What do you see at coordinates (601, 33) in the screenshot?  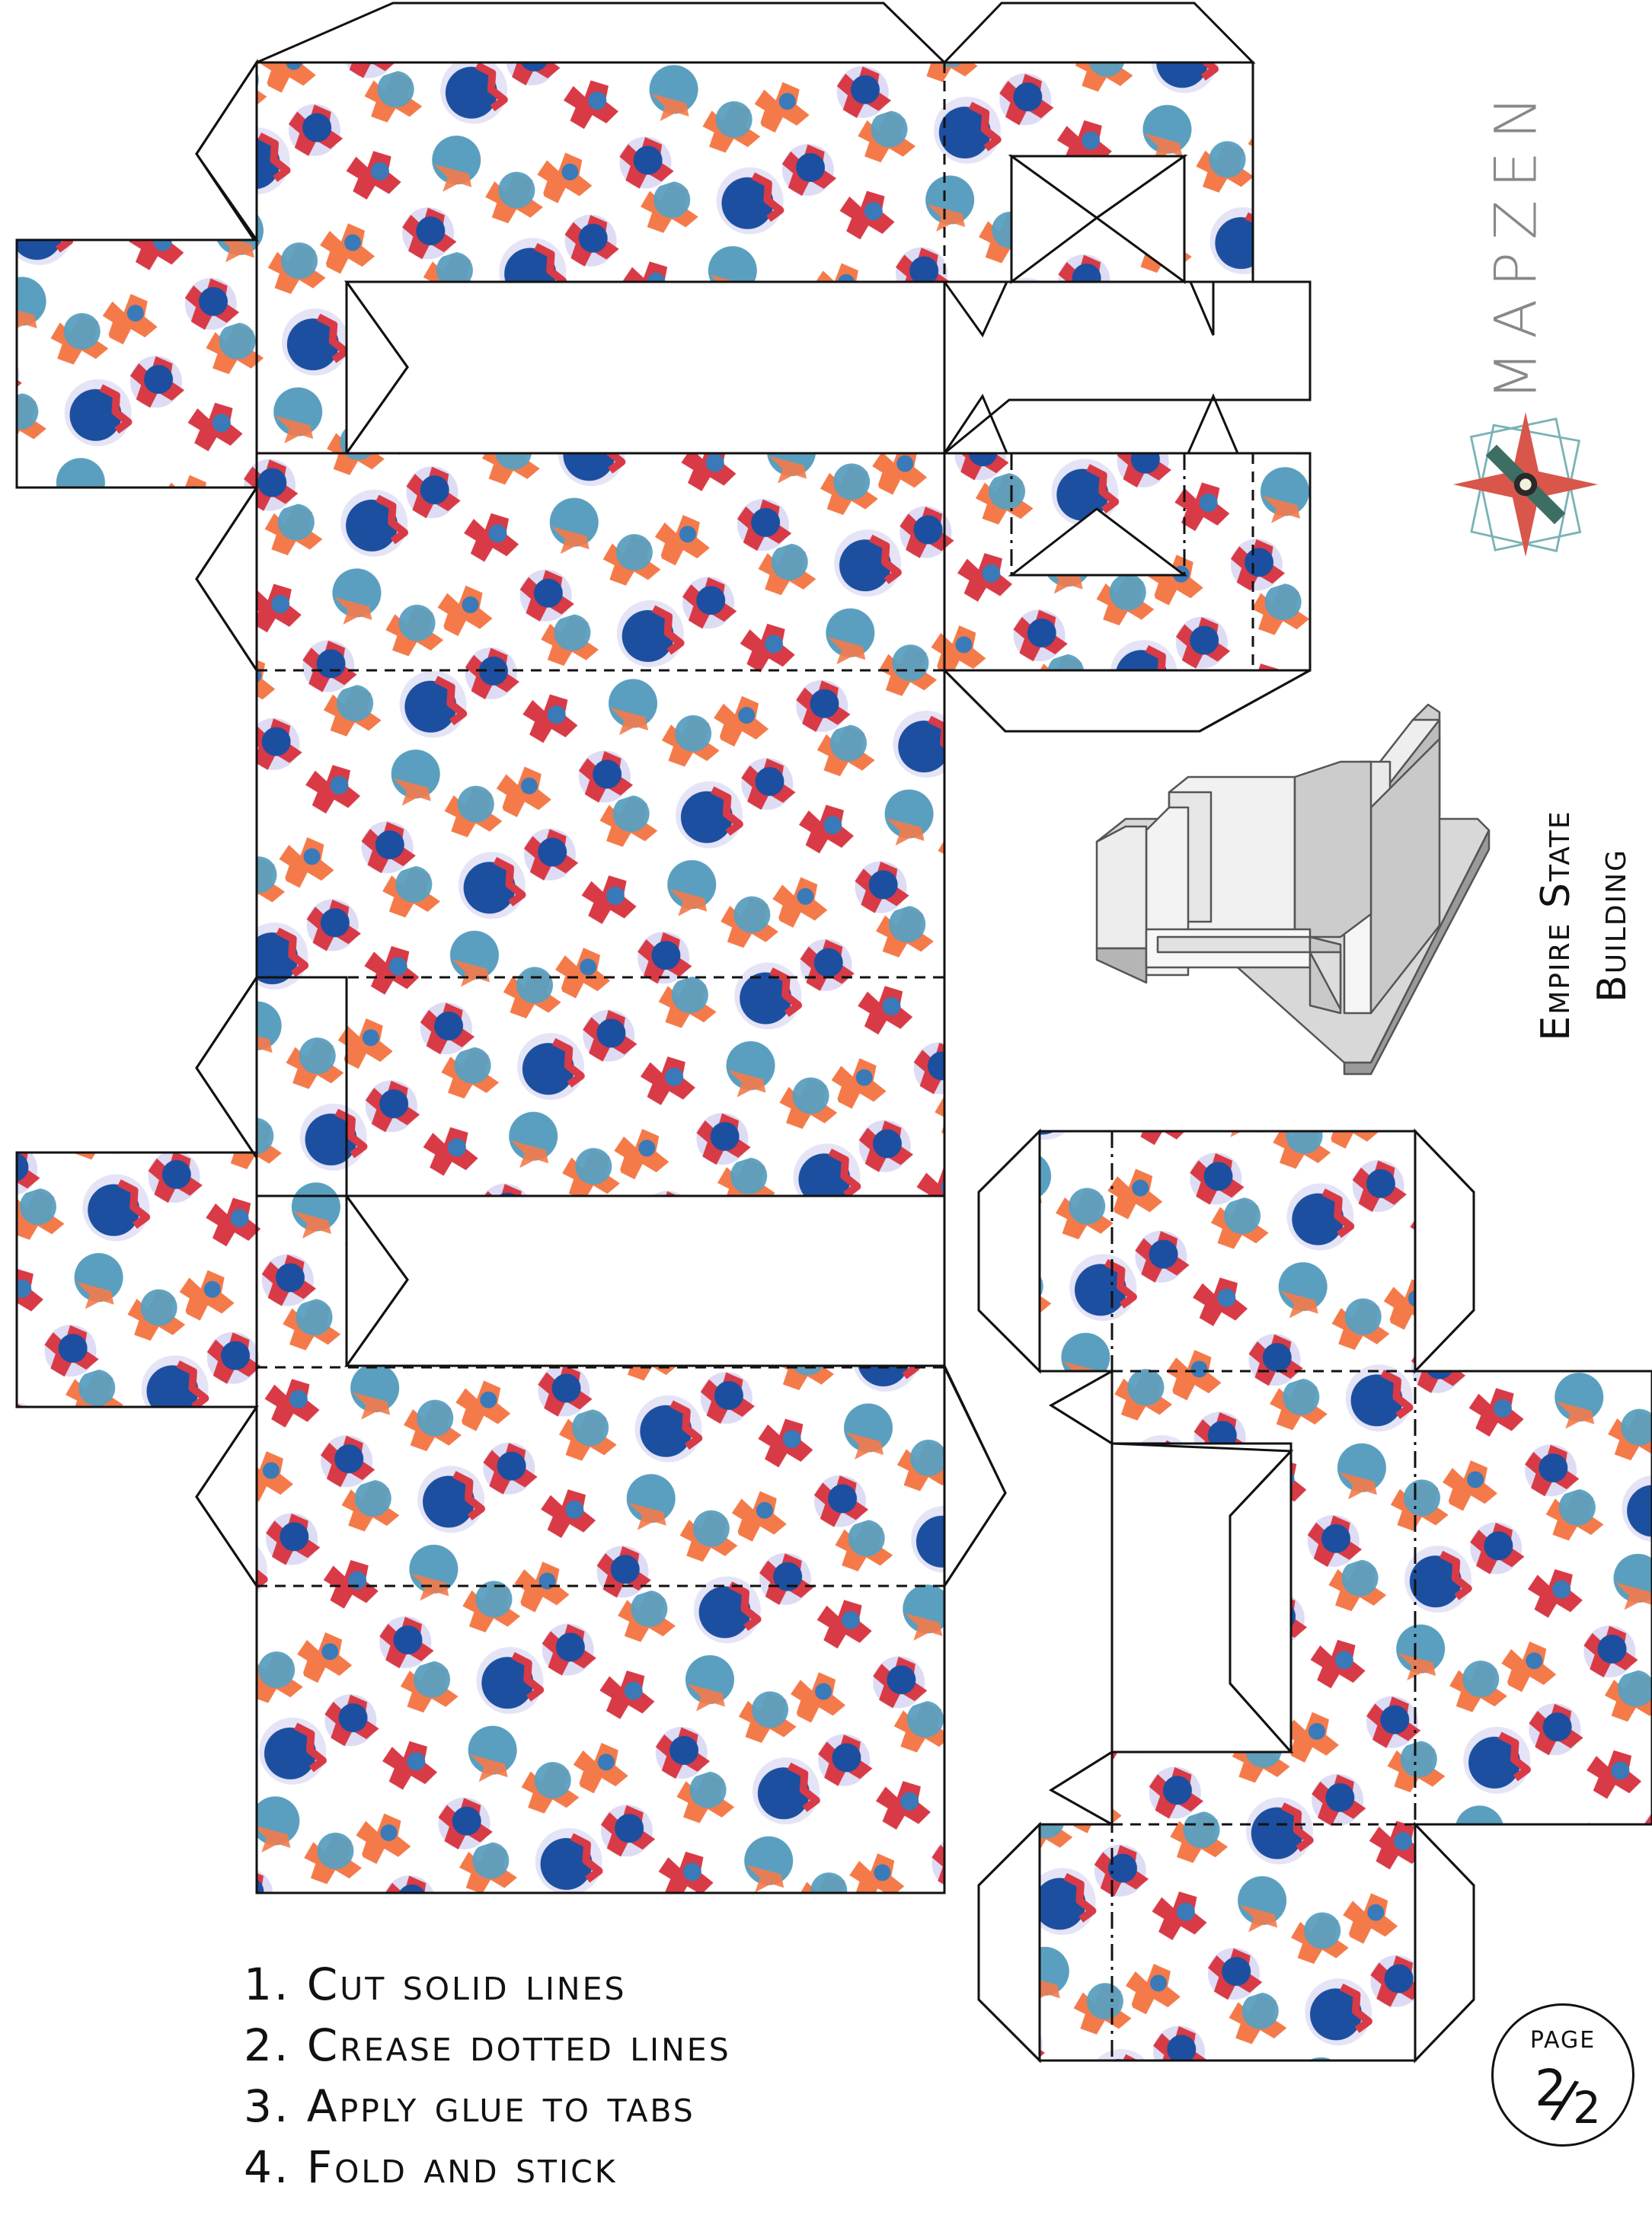 I see `glue-tab-top-left` at bounding box center [601, 33].